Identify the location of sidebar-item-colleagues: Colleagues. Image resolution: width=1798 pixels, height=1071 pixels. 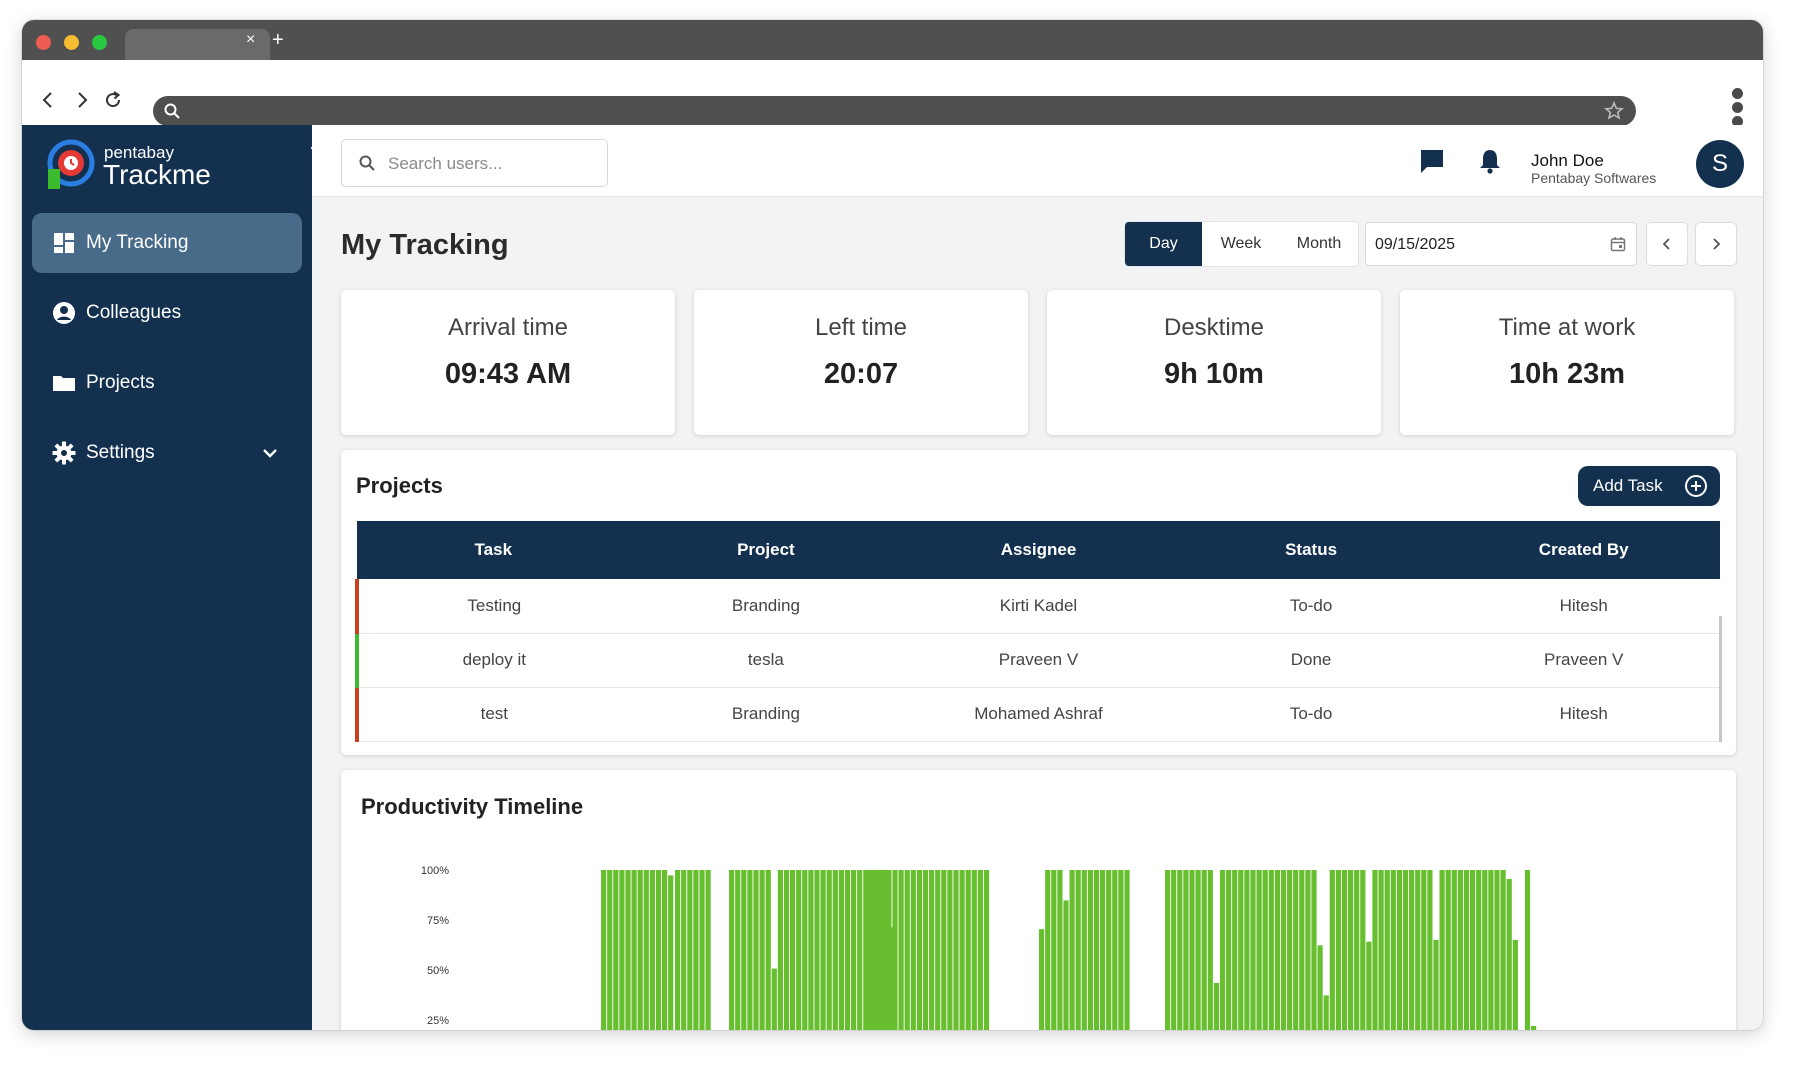
(167, 313).